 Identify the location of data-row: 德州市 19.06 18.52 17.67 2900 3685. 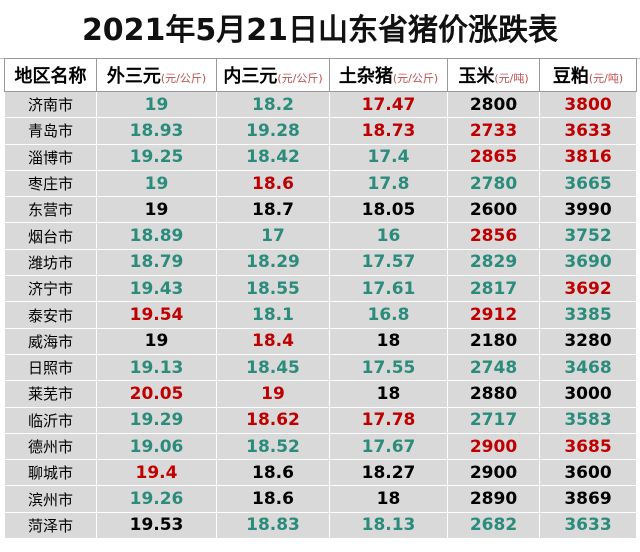
(320, 446).